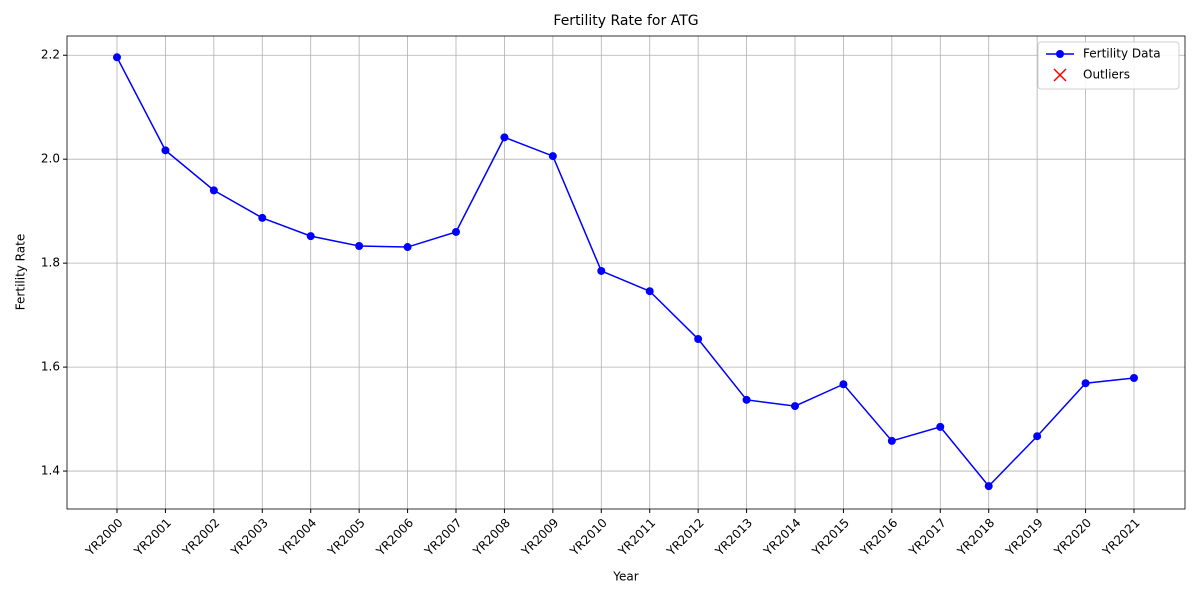  Describe the element at coordinates (50, 55) in the screenshot. I see `y-tick-label: 2.2` at that location.